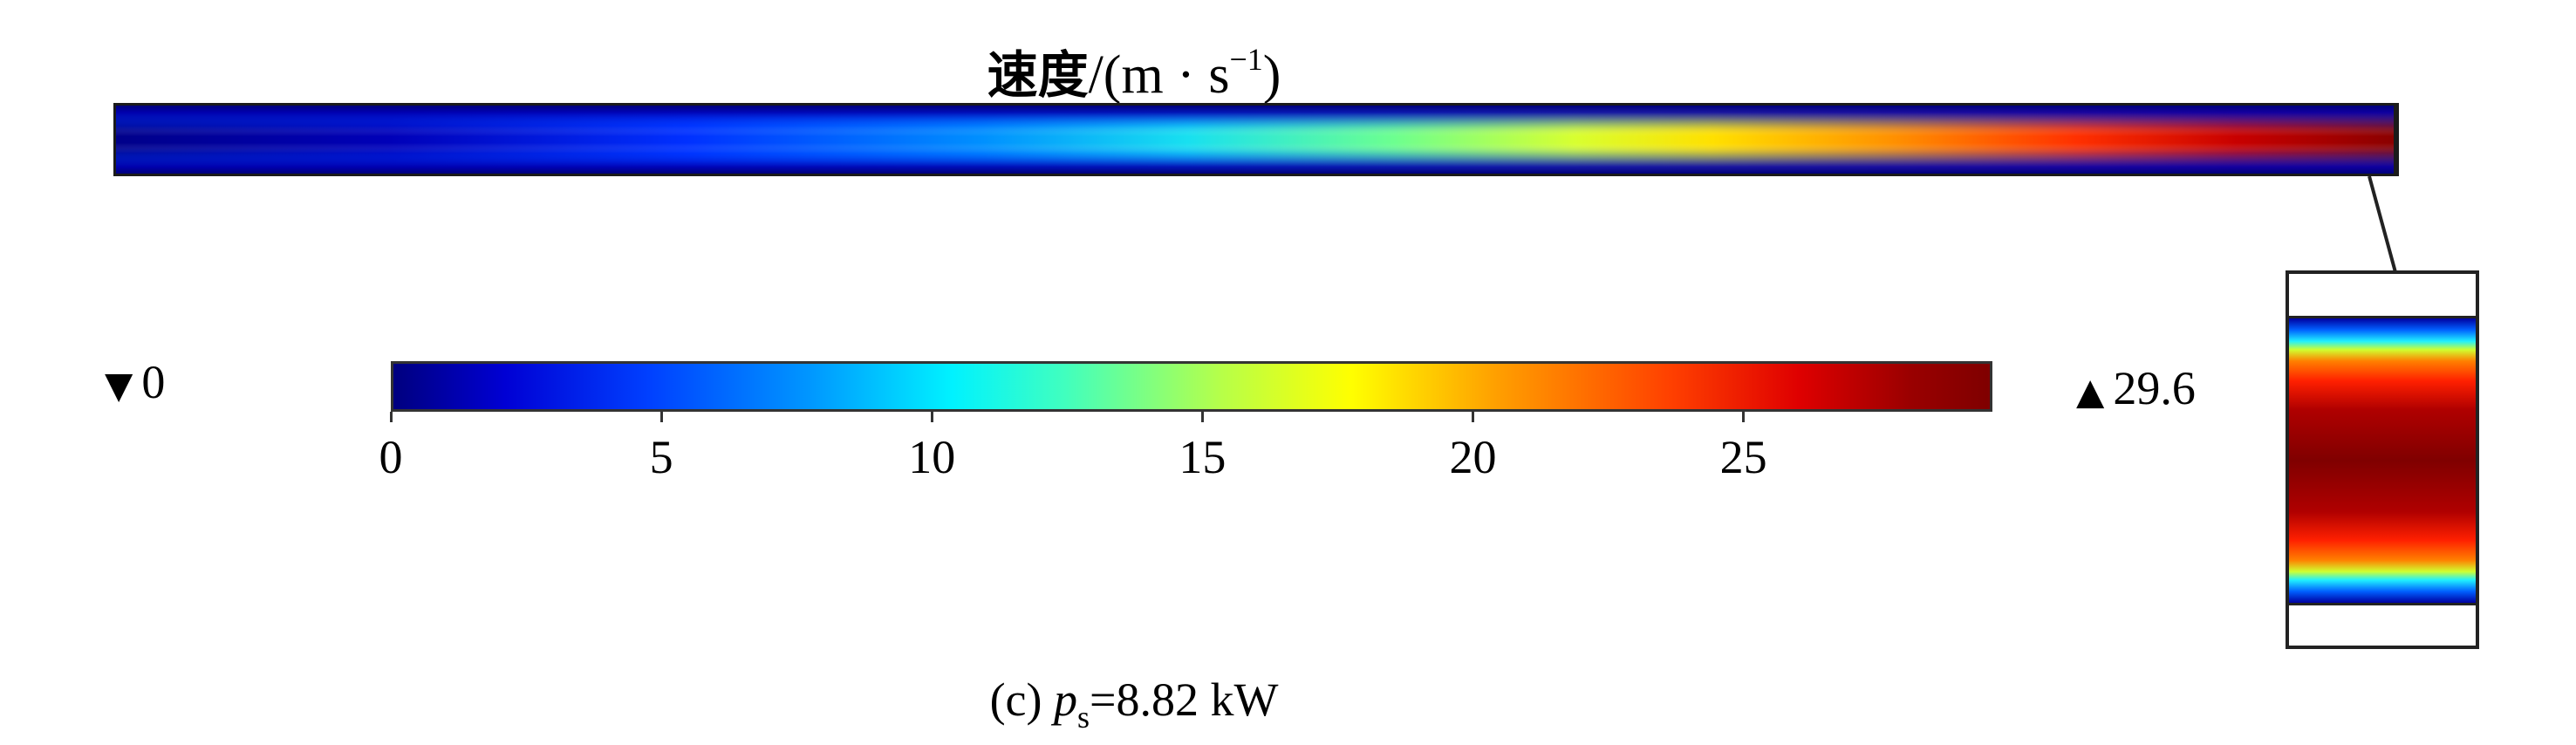 This screenshot has height=745, width=2576. What do you see at coordinates (1065, 699) in the screenshot?
I see `caption-variable: p` at bounding box center [1065, 699].